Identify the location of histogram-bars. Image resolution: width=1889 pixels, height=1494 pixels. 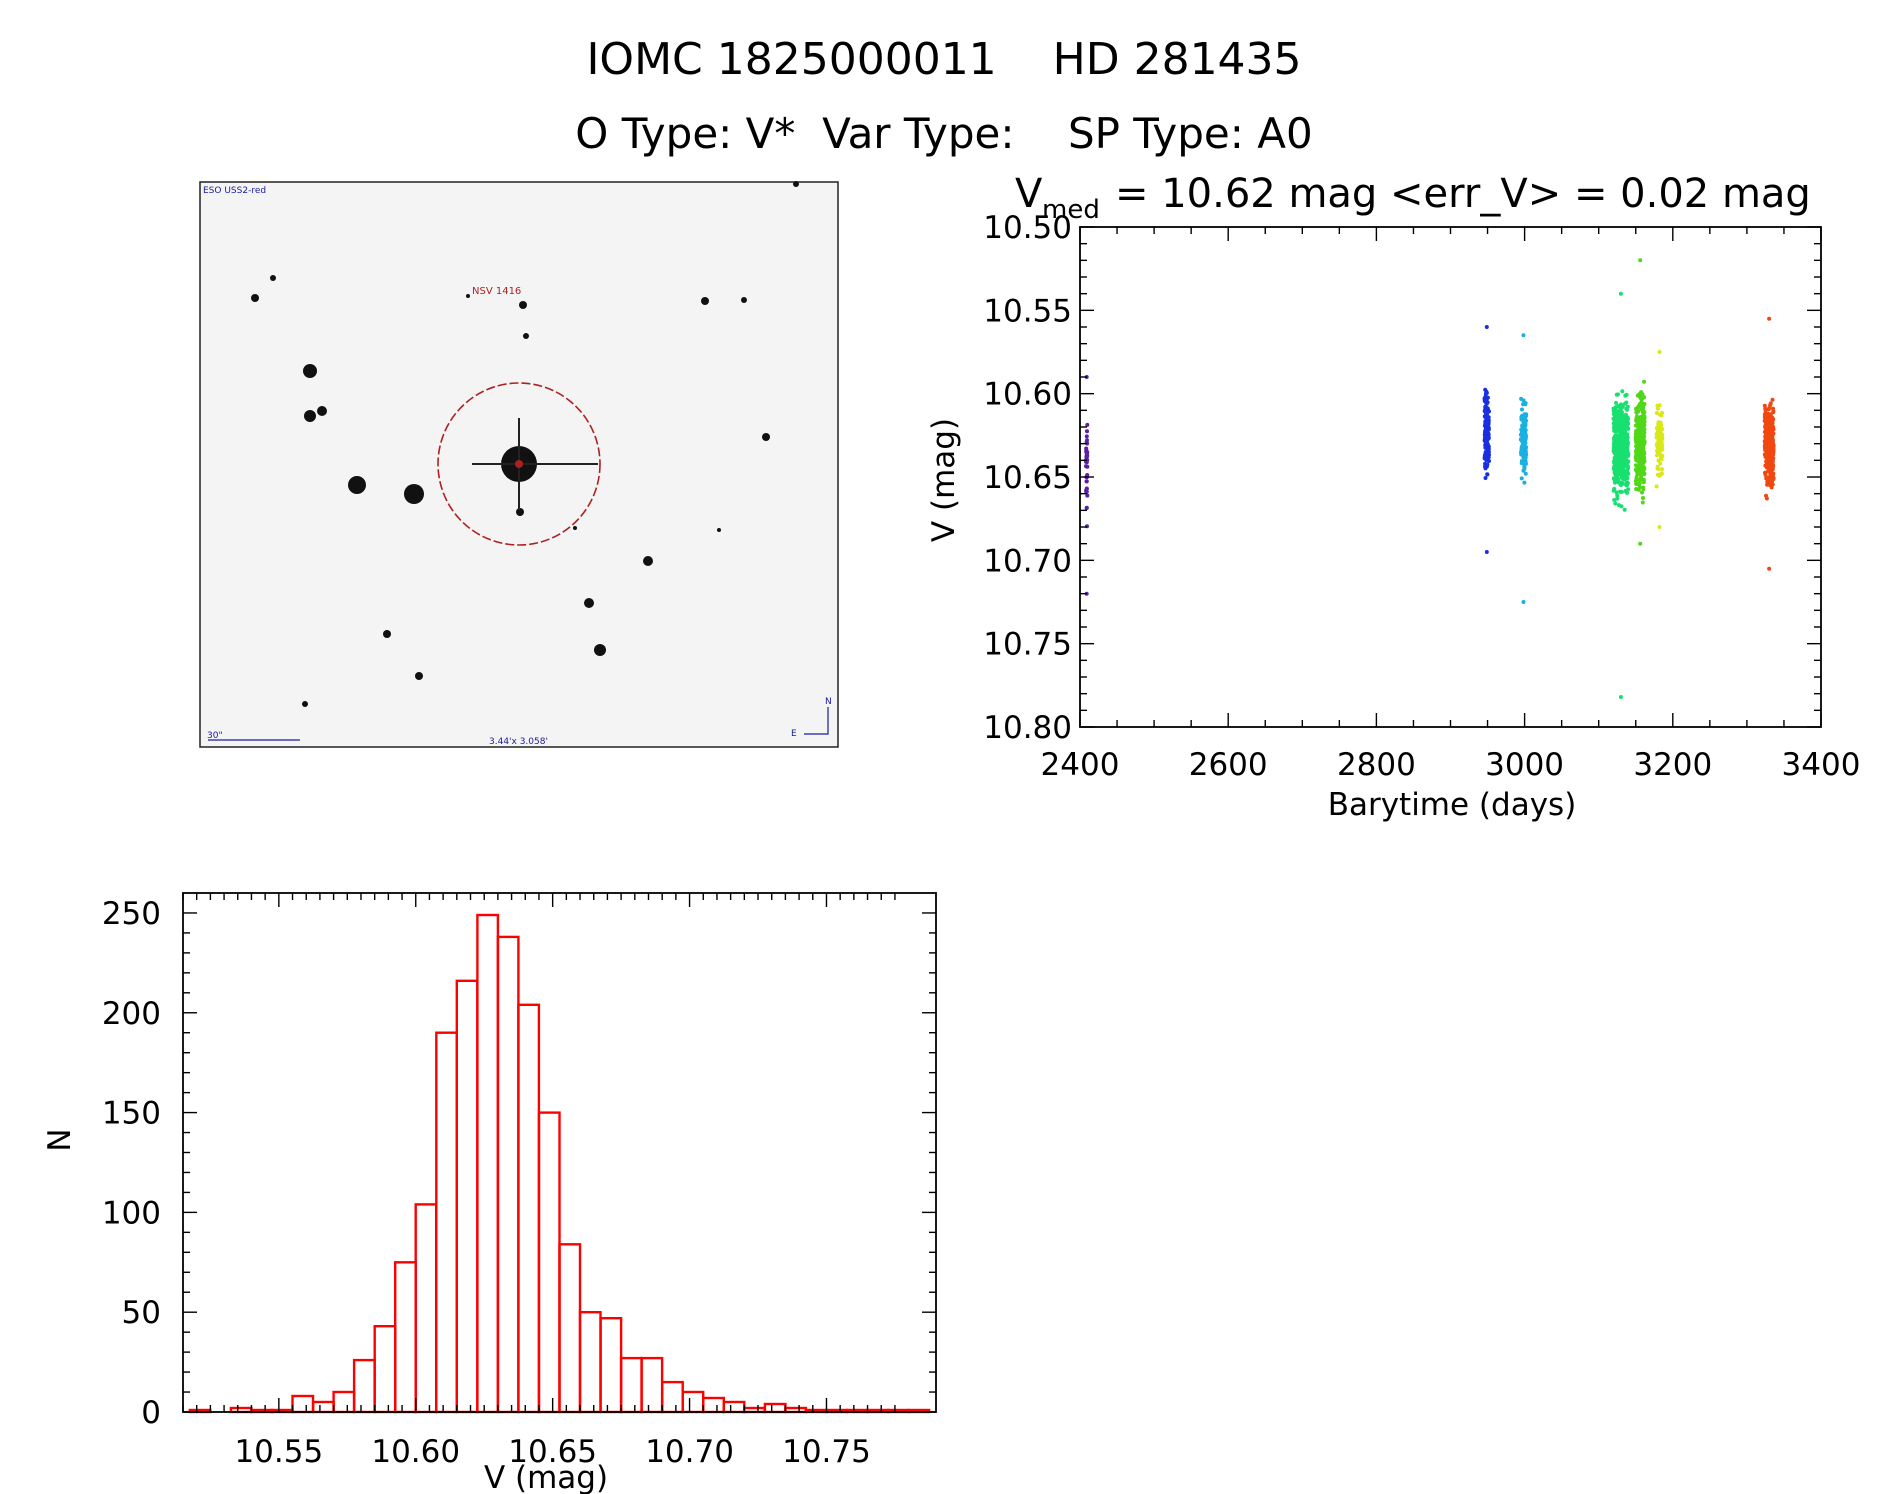
(559, 1163).